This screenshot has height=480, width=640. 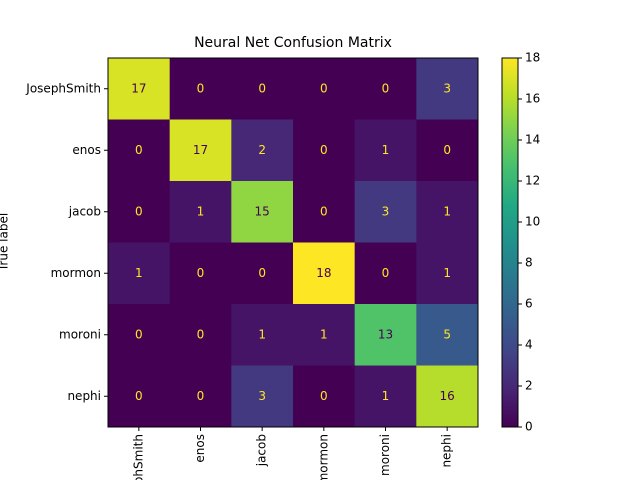 I want to click on colorbar-tick-label: 18, so click(x=532, y=58).